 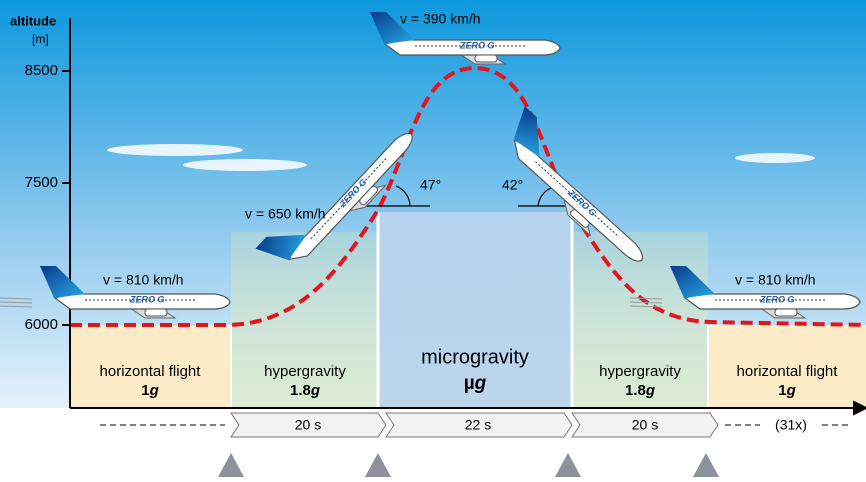 What do you see at coordinates (440, 19) in the screenshot?
I see `speed-label: v = 390 km/h` at bounding box center [440, 19].